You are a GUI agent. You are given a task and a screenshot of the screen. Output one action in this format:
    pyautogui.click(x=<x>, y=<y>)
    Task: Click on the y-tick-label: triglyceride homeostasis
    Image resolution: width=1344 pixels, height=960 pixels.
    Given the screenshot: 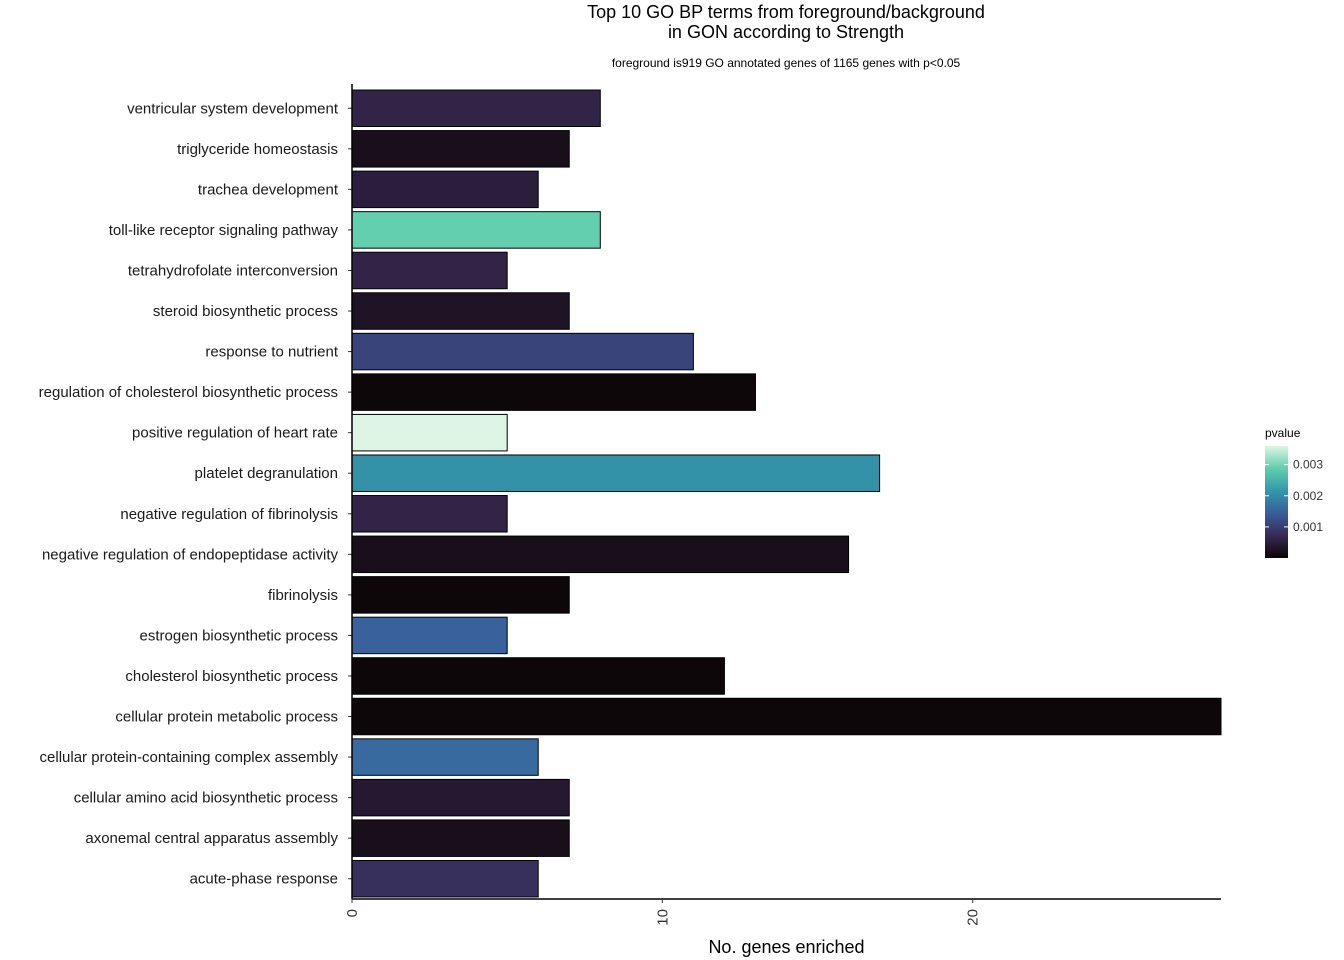 What is the action you would take?
    pyautogui.click(x=257, y=149)
    